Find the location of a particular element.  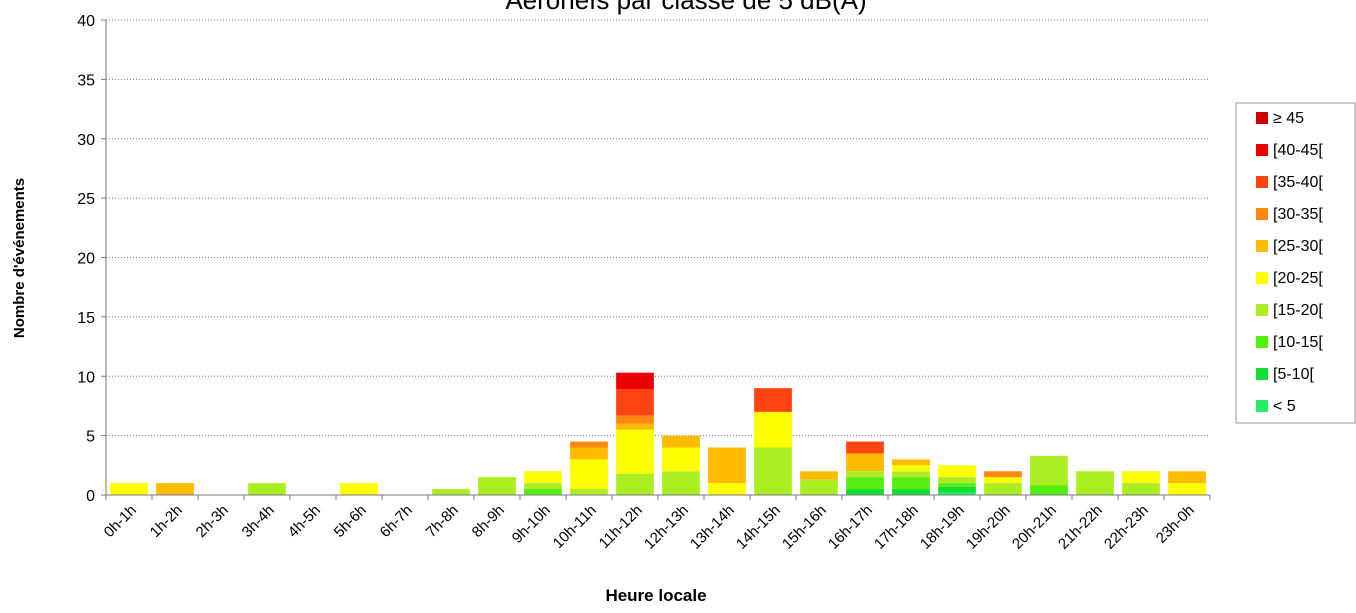

chart-title: Aéronefs par classe de 5 dB(A) is located at coordinates (685, 7).